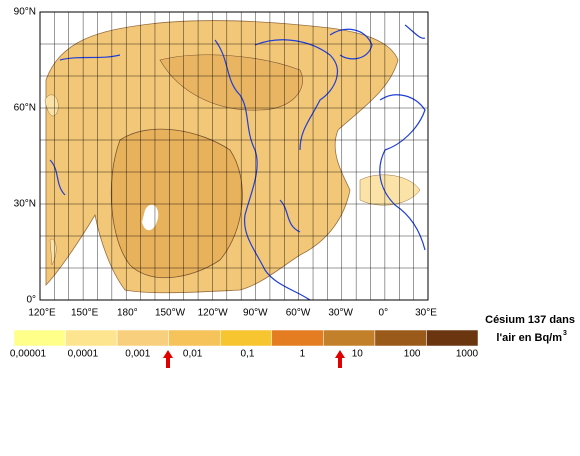 Image resolution: width=580 pixels, height=456 pixels. Describe the element at coordinates (31, 300) in the screenshot. I see `lat-label: 0°` at that location.